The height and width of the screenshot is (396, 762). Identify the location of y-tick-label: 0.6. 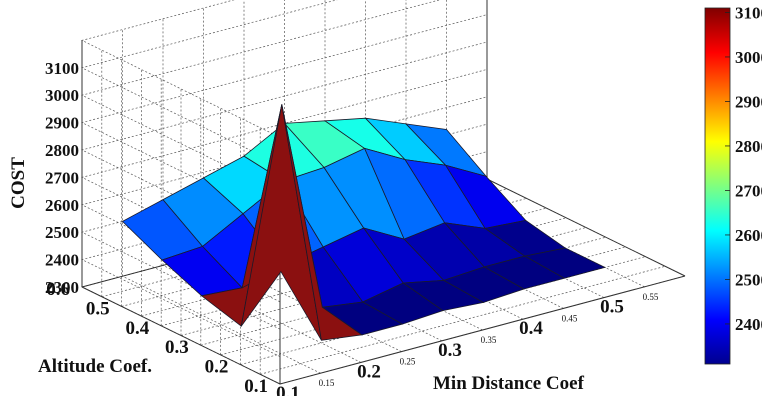
(58, 289).